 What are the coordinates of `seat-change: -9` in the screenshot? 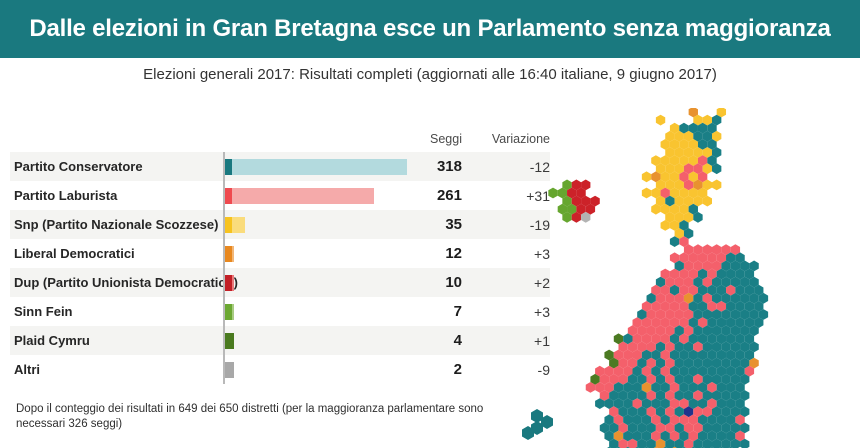 It's located at (543, 369).